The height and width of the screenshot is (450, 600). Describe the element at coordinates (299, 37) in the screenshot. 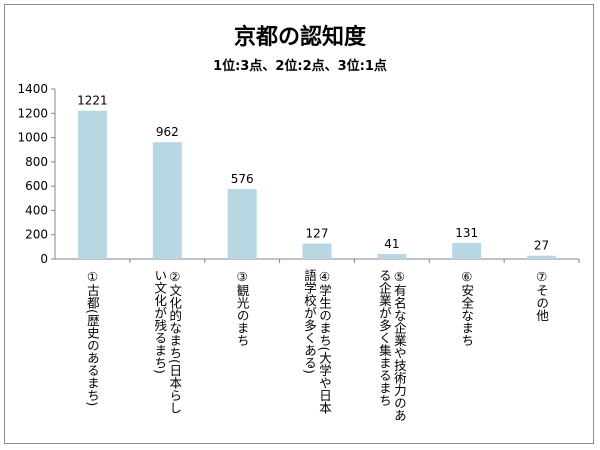

I see `chart-title: 京都の認知度` at that location.